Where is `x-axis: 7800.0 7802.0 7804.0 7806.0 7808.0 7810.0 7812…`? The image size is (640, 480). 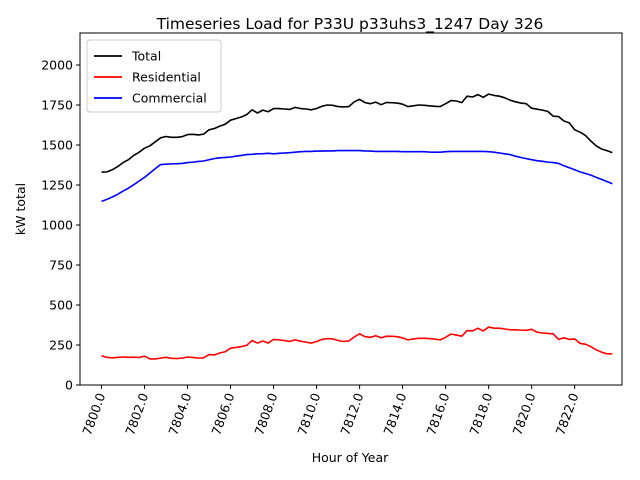 x-axis: 7800.0 7802.0 7804.0 7806.0 7808.0 7810.0 7812… is located at coordinates (330, 411).